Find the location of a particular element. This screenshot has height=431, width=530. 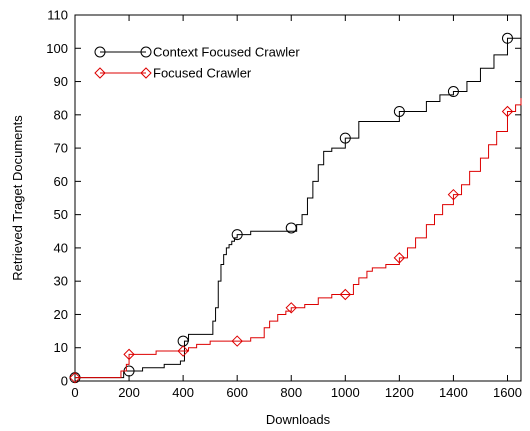

y-tick-label: 70 is located at coordinates (61, 148).